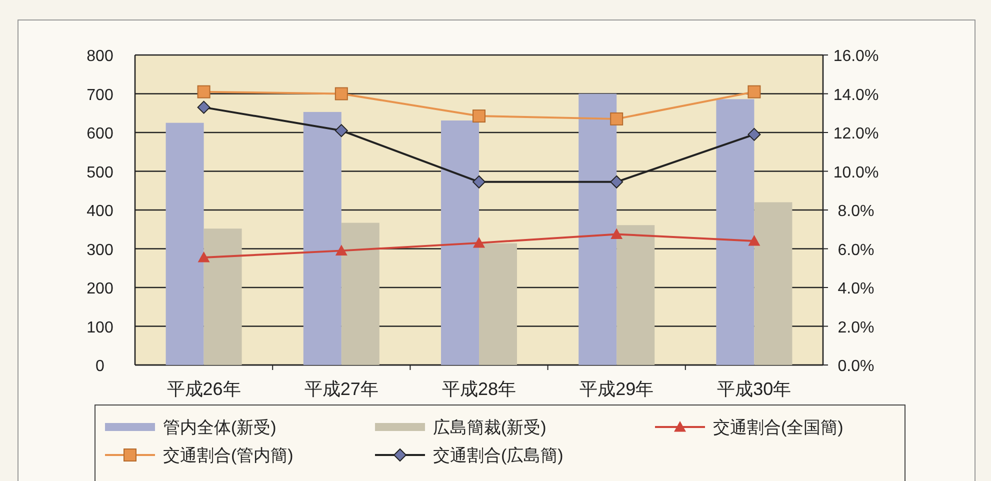  I want to click on y2-tick-label: 16.0%, so click(856, 56).